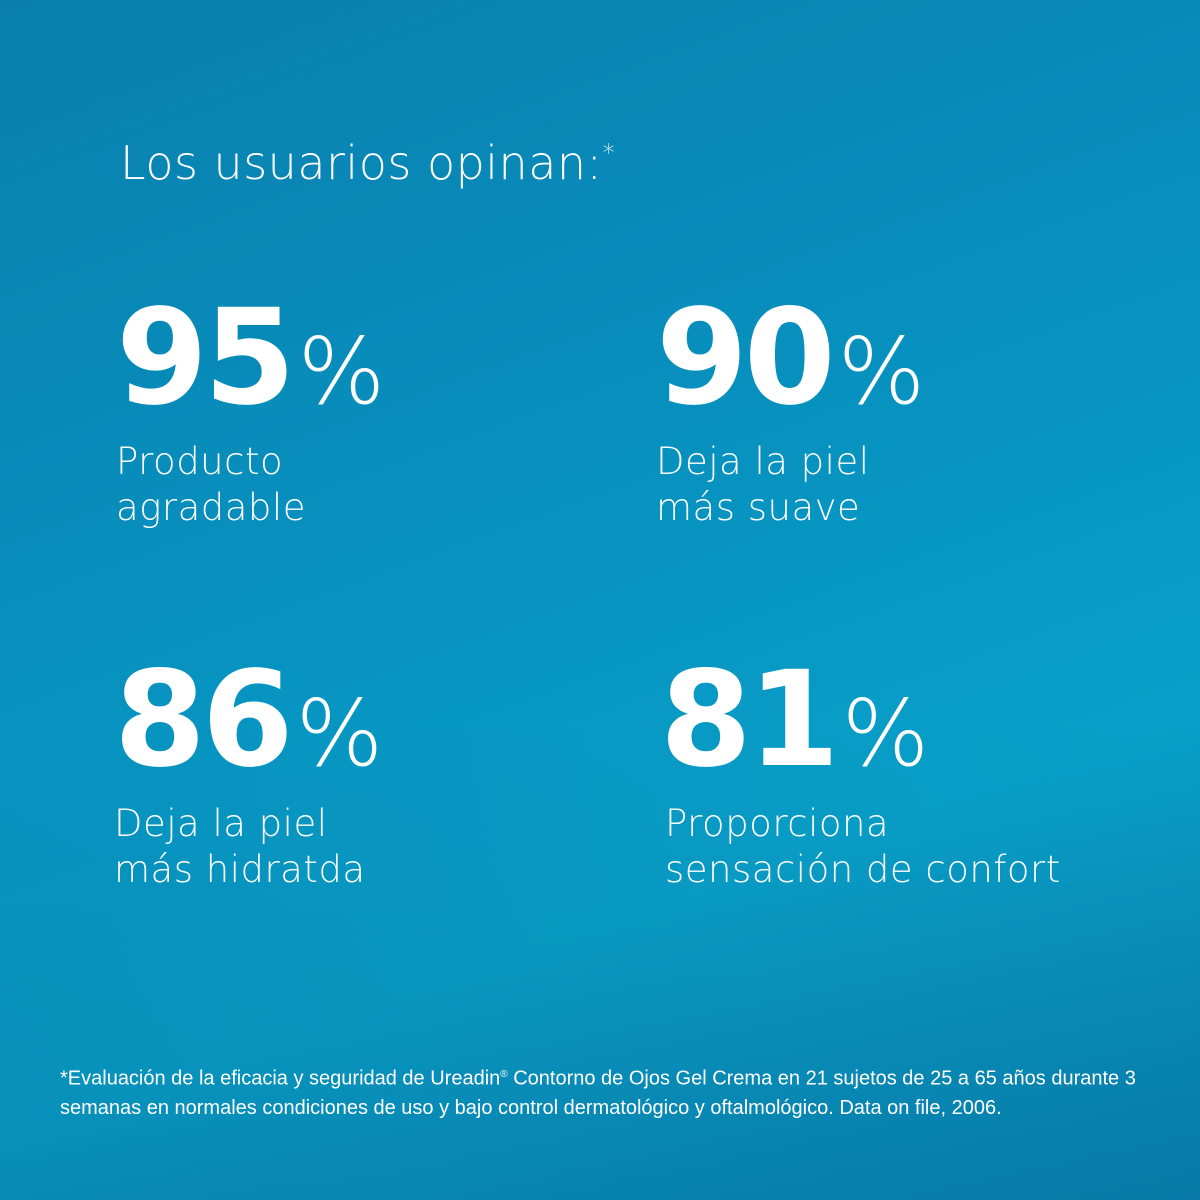  Describe the element at coordinates (609, 153) in the screenshot. I see `footnote-marker: *` at that location.